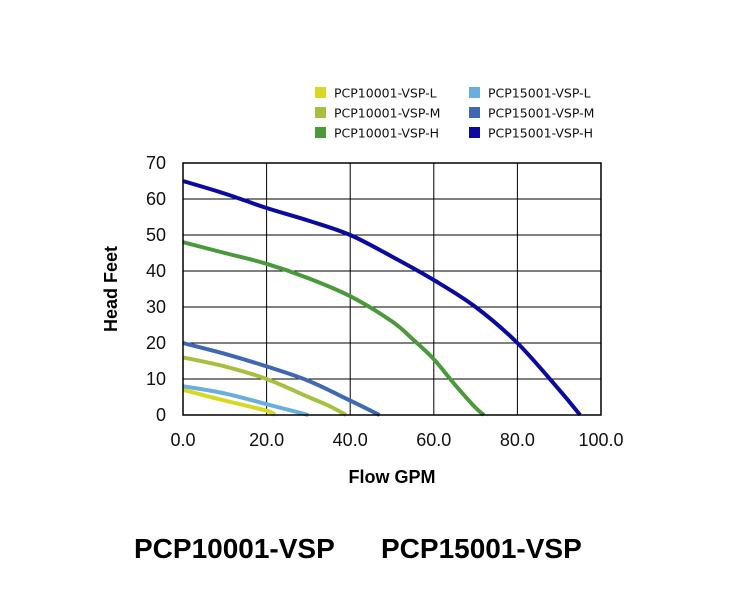  What do you see at coordinates (156, 235) in the screenshot?
I see `y-tick-label: 50` at bounding box center [156, 235].